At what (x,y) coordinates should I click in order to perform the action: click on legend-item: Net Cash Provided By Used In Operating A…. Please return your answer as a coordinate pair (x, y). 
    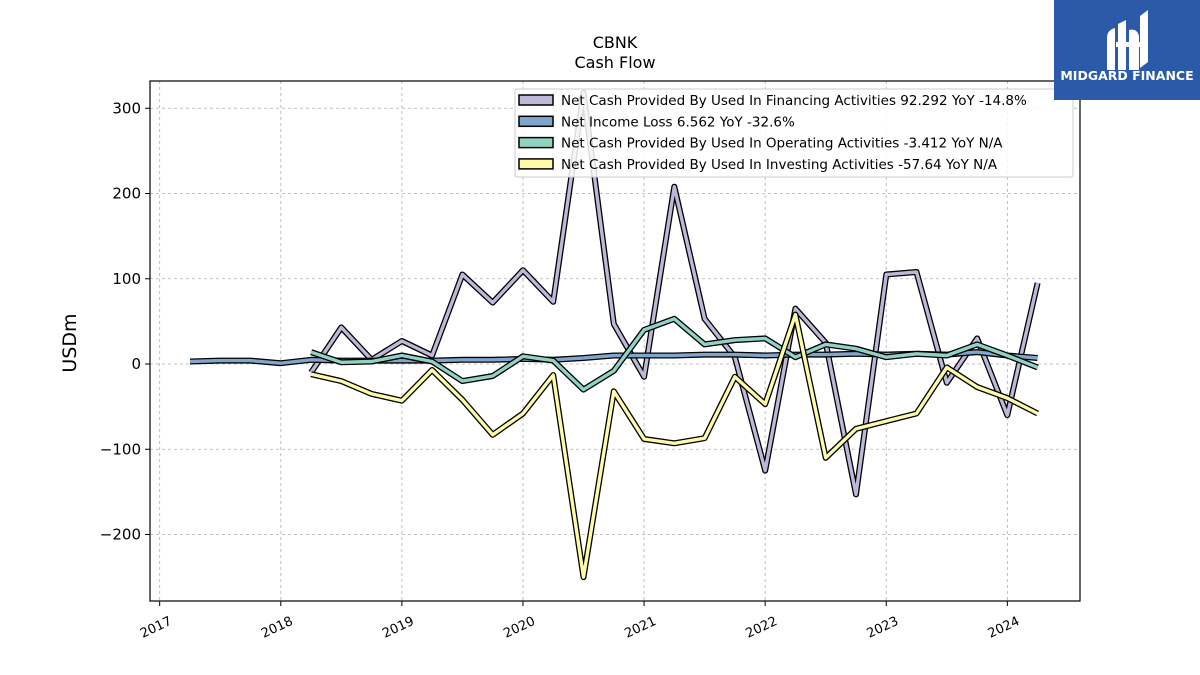
    Looking at the image, I should click on (760, 144).